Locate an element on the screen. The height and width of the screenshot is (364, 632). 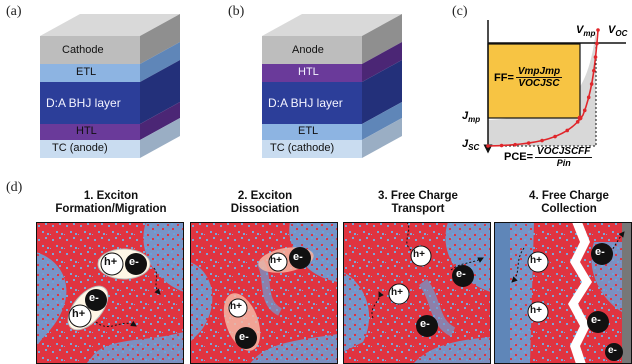
process-title-3: 3. Free Charge Transport is located at coordinates (418, 202).